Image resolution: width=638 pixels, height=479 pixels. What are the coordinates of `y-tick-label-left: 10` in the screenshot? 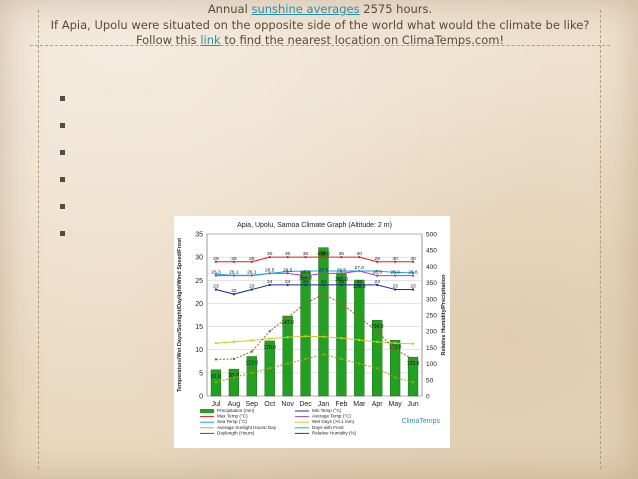 It's located at (199, 350).